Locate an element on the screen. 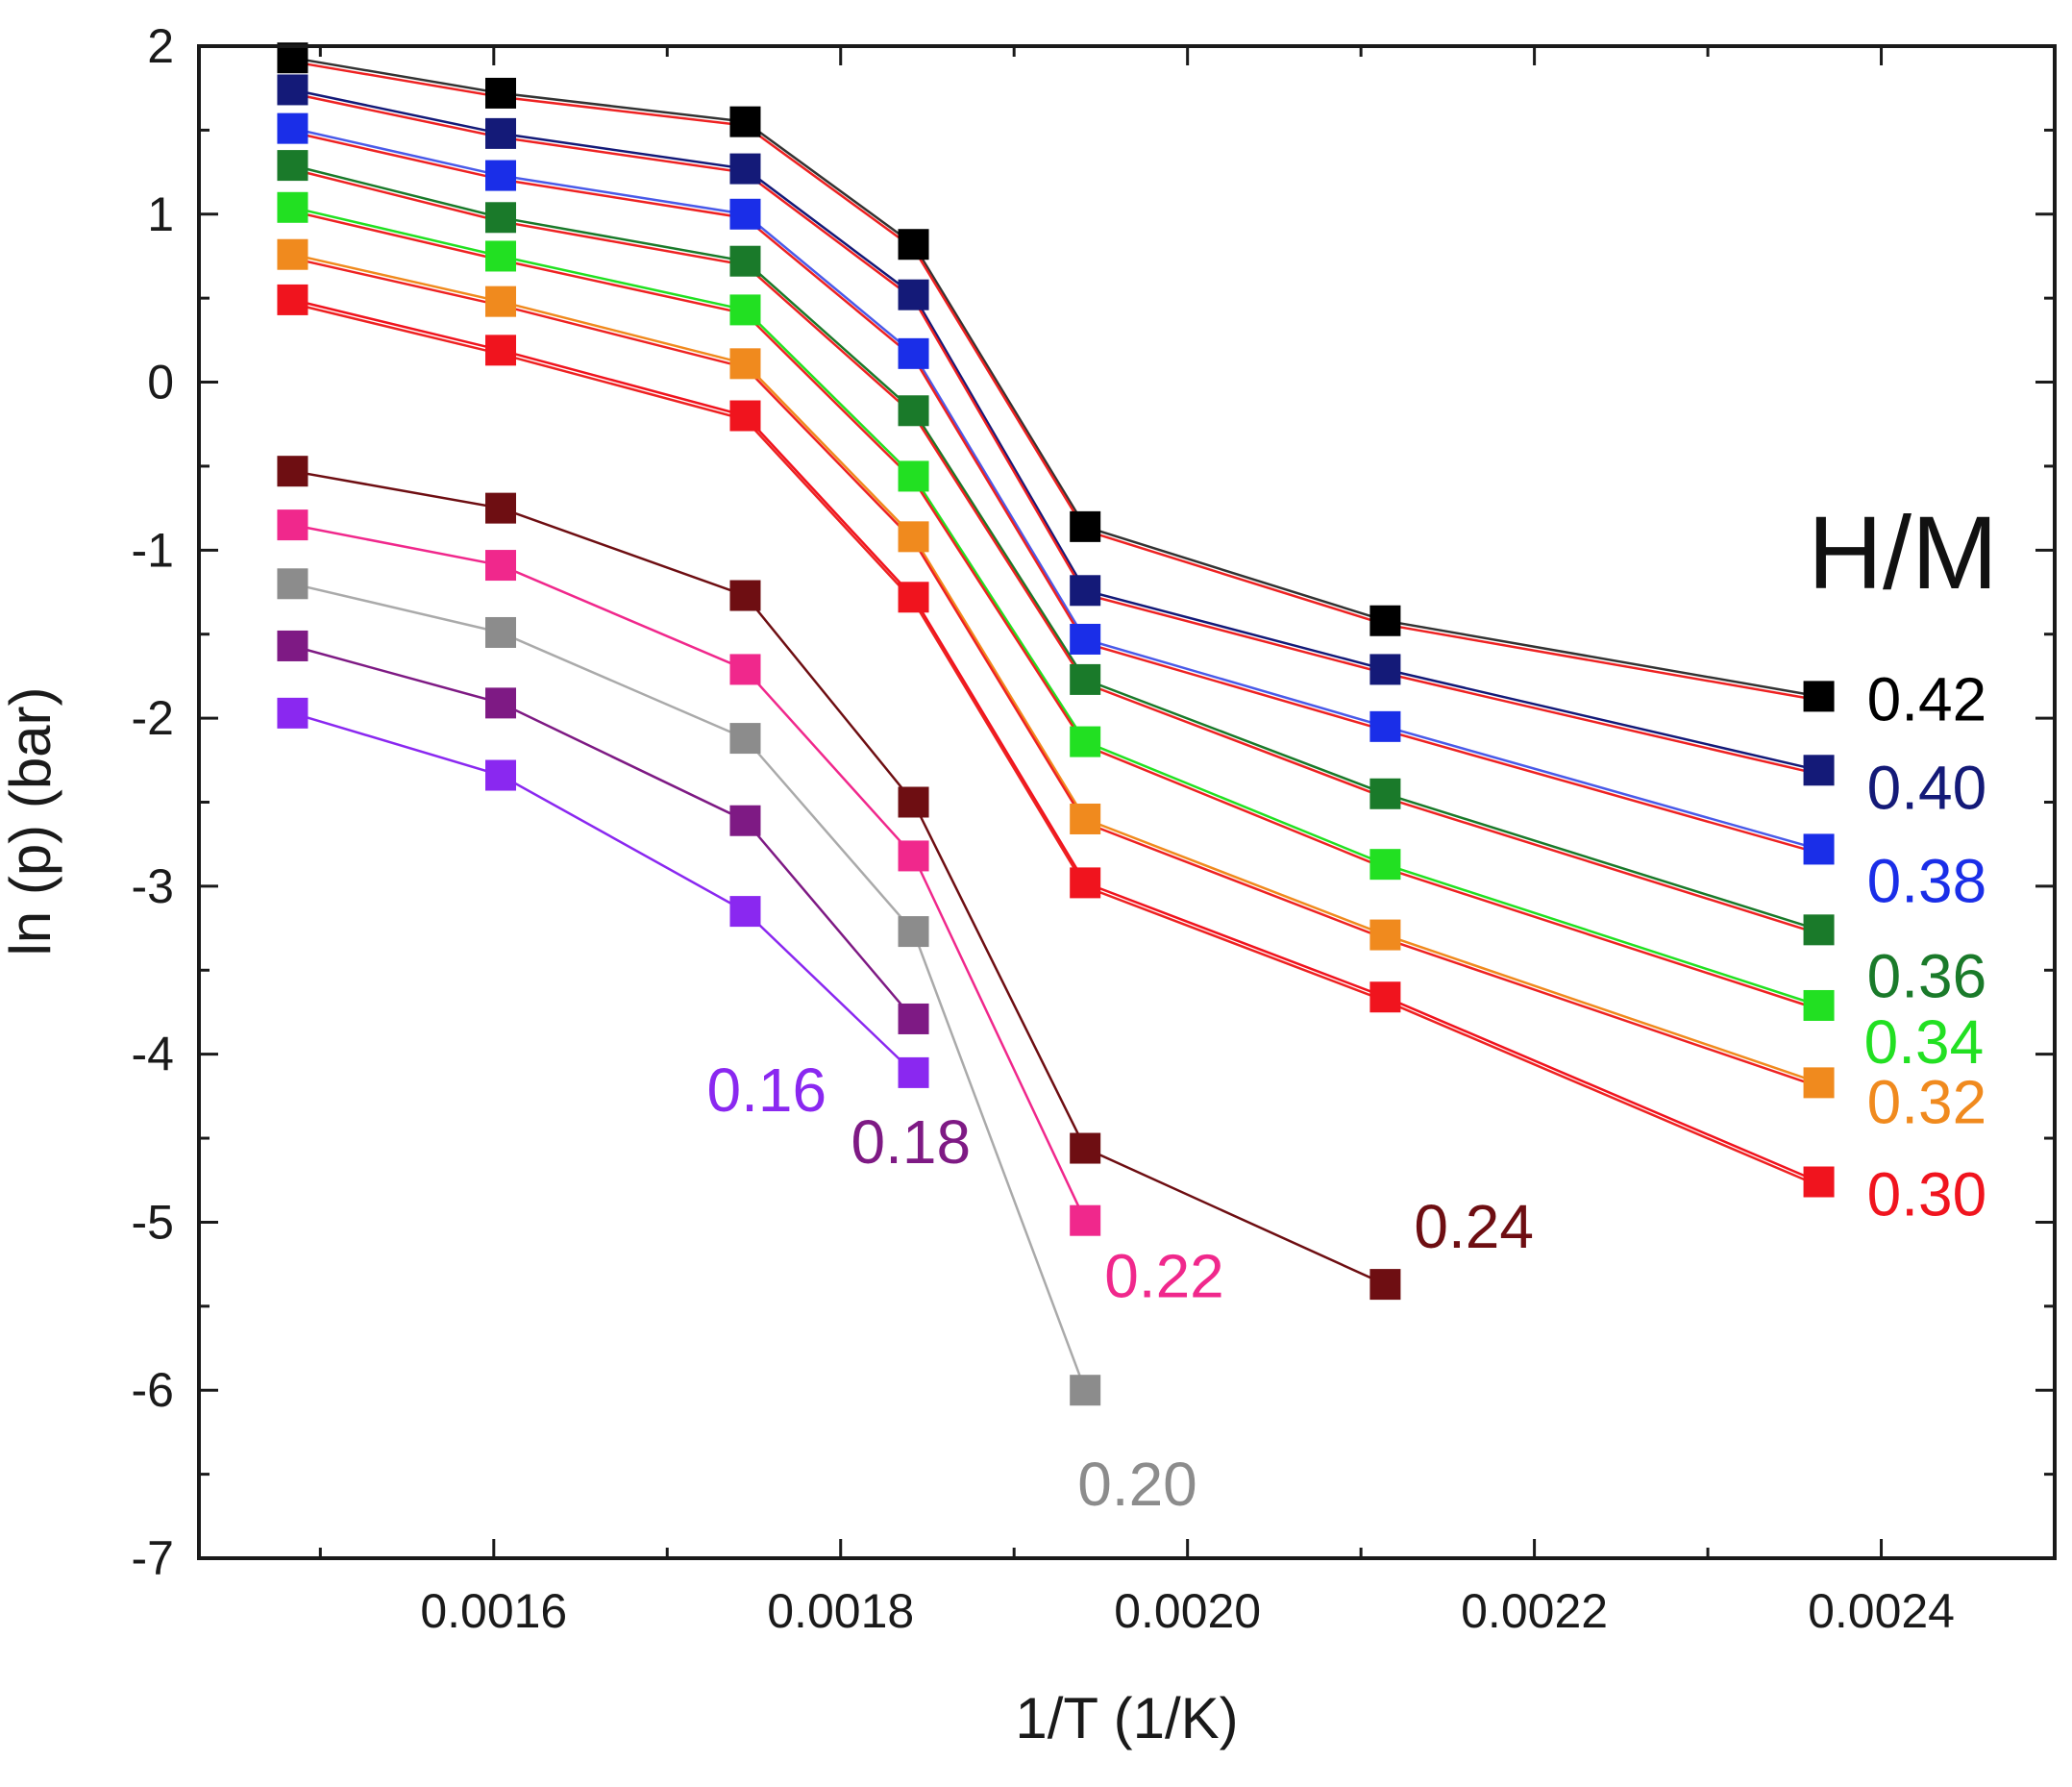  series-annotation-0-38: 0.38 is located at coordinates (1927, 880).